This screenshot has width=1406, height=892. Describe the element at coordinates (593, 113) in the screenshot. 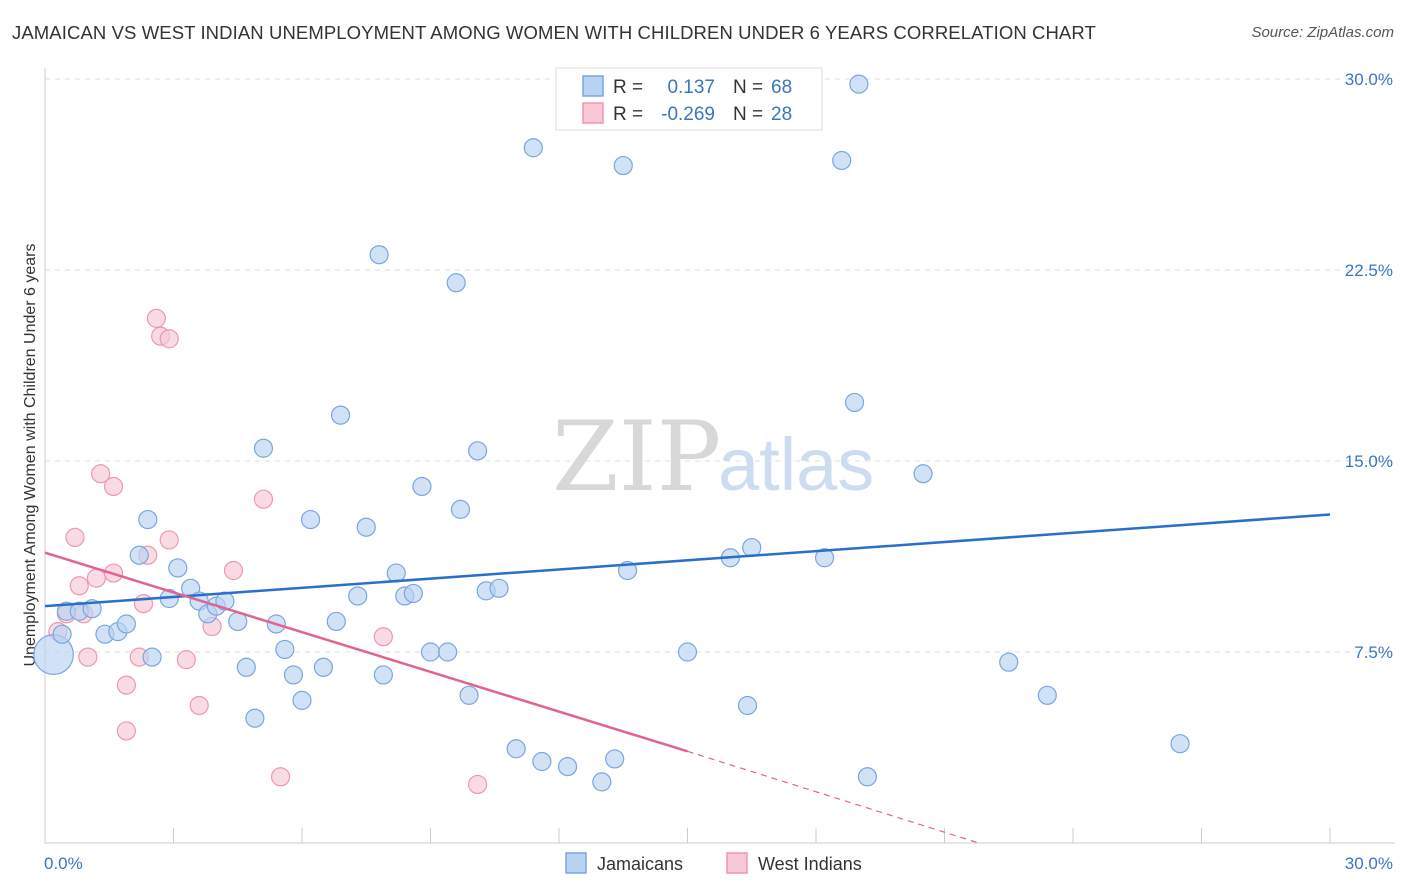

I see `legend-swatch-west-indians` at that location.